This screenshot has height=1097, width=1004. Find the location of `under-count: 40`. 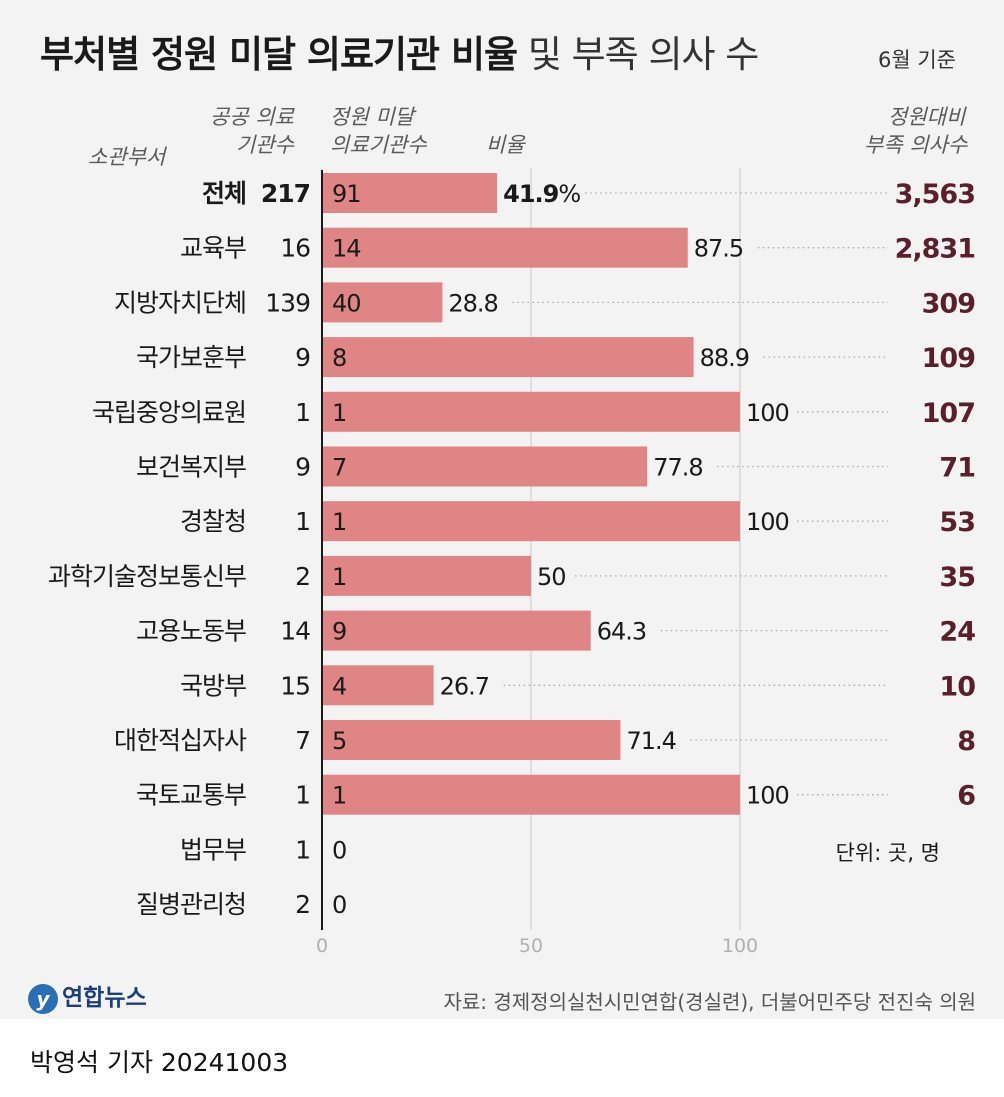

under-count: 40 is located at coordinates (346, 303).